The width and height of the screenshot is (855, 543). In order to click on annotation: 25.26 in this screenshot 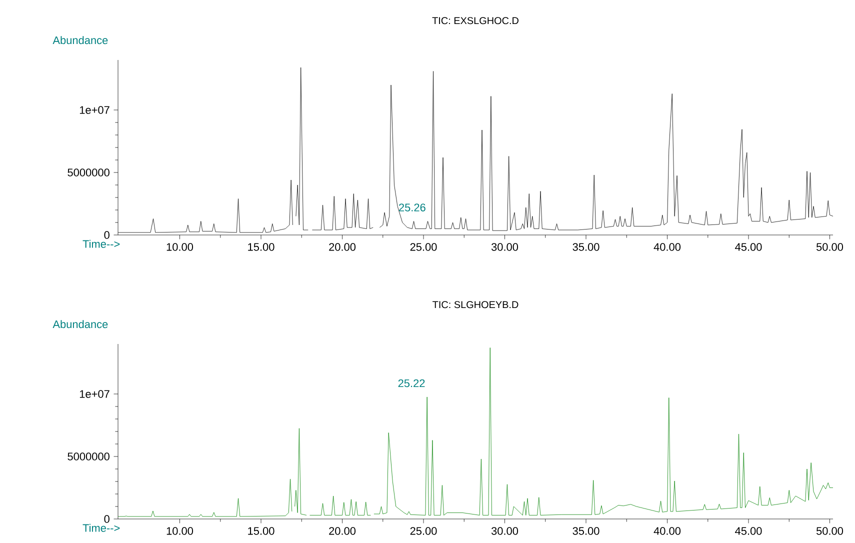, I will do `click(412, 208)`.